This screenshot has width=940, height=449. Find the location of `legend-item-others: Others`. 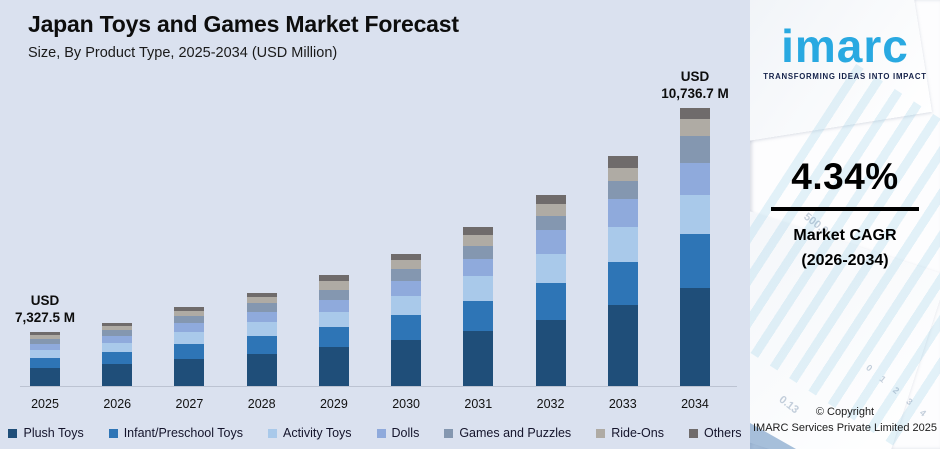

legend-item-others: Others is located at coordinates (715, 433).